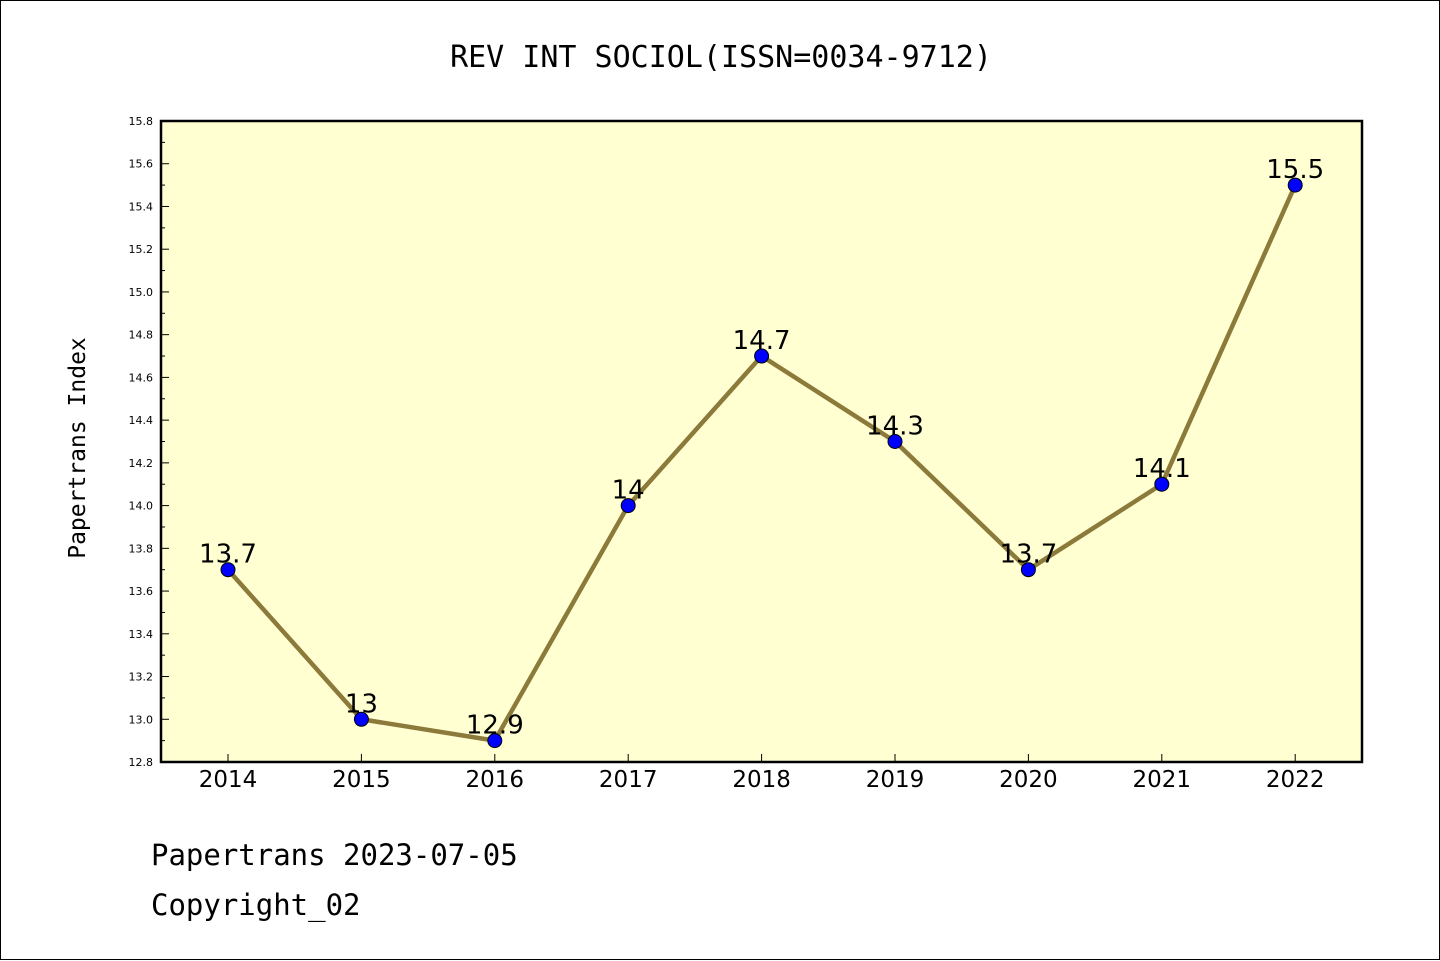 The image size is (1440, 961). Describe the element at coordinates (361, 704) in the screenshot. I see `data-label: 13` at that location.